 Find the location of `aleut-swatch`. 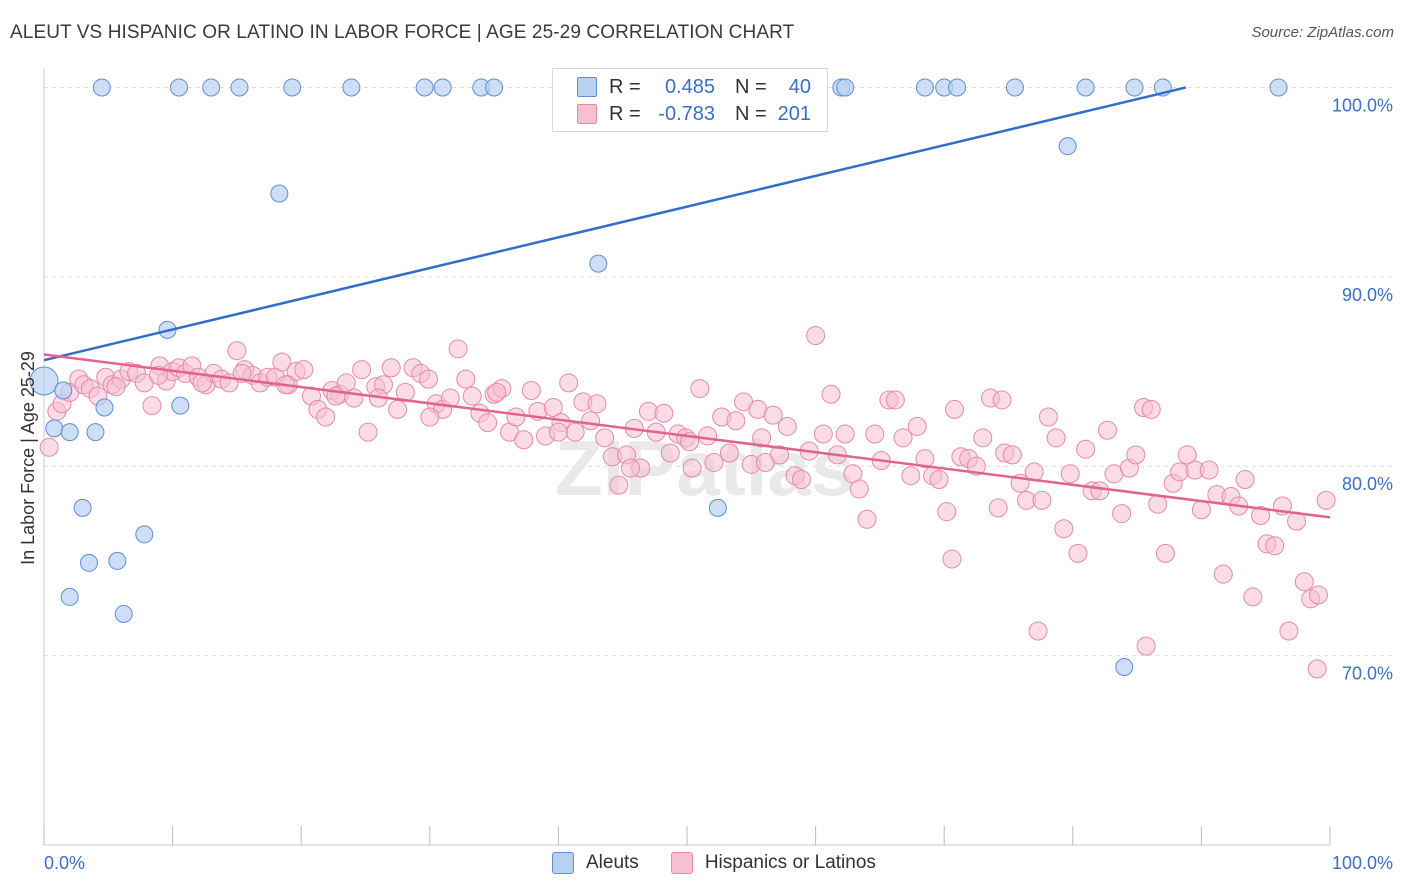

aleut-swatch is located at coordinates (563, 863).